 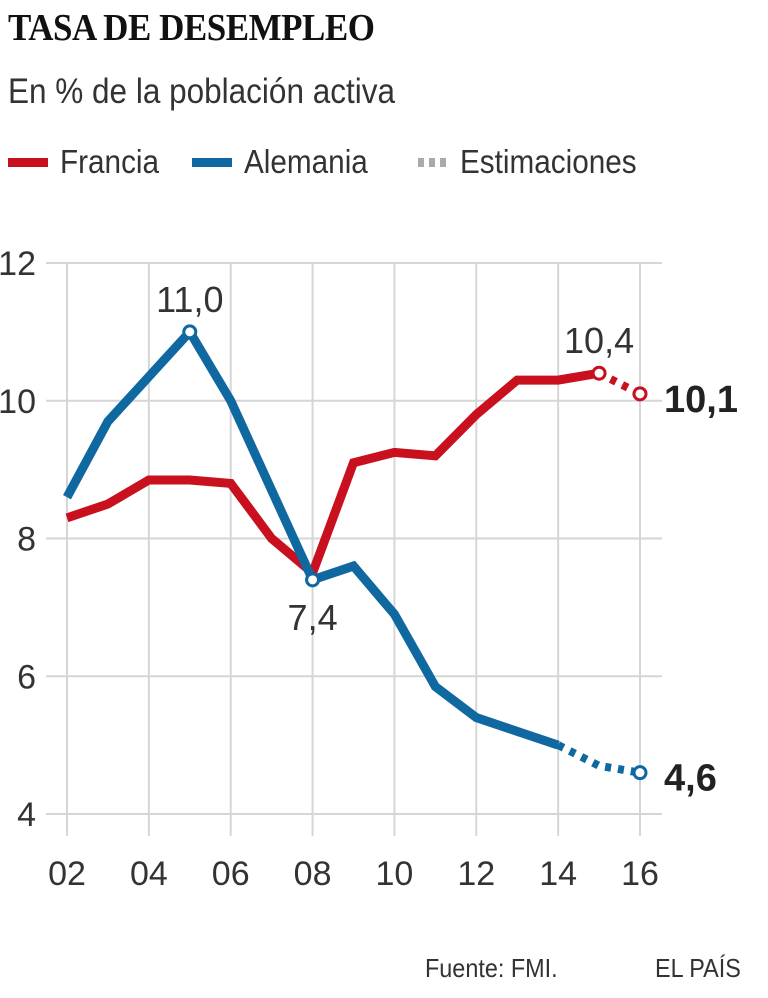 I want to click on y-tick-label: 8, so click(x=26, y=540).